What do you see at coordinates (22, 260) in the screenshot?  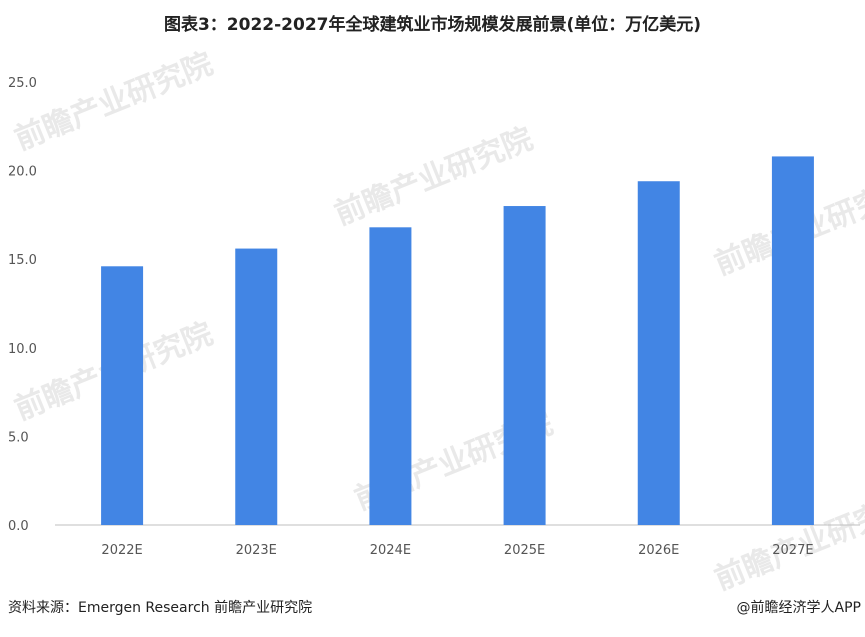 I see `y-tick-label: 15.0` at bounding box center [22, 260].